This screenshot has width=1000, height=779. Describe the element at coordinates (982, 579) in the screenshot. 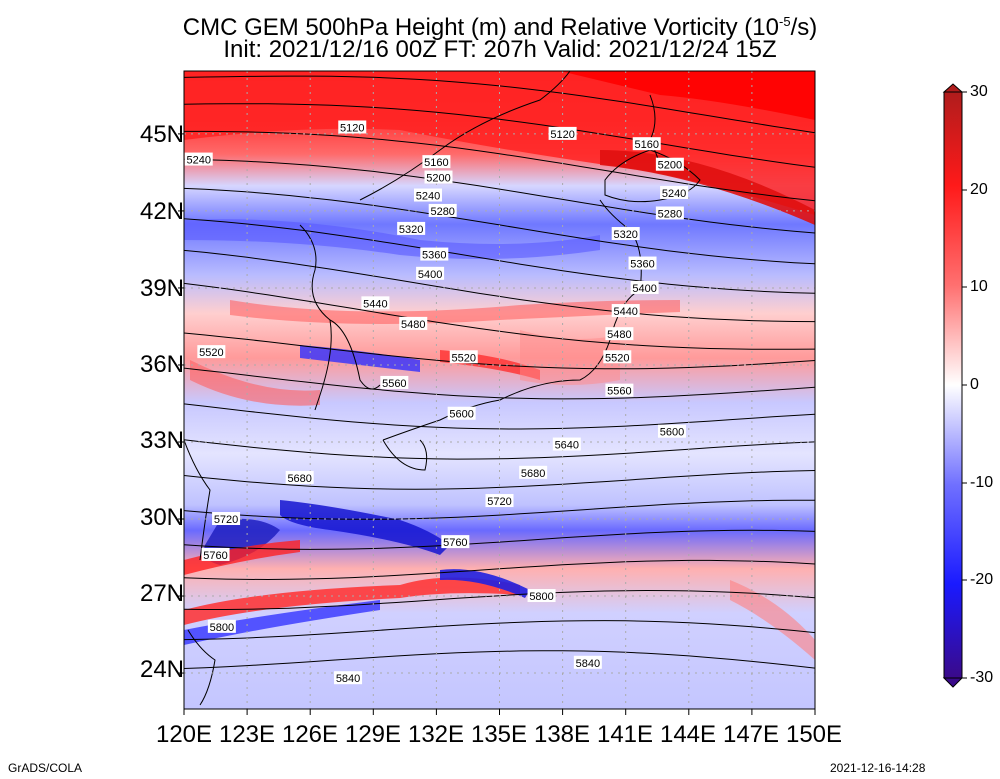

I see `colorbar-tick-label: -20` at that location.